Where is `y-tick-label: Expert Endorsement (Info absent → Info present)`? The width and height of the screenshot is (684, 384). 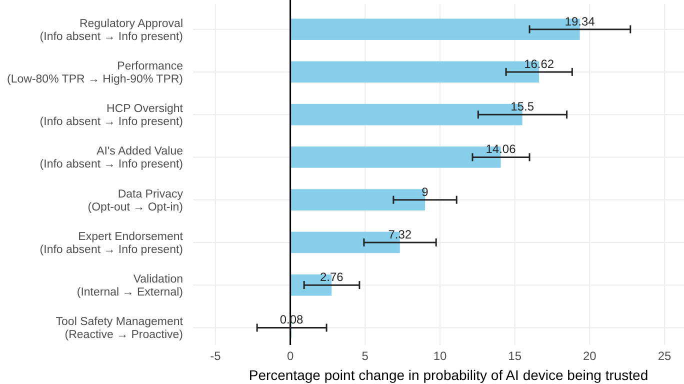 y-tick-label: Expert Endorsement (Info absent → Info present) is located at coordinates (112, 243).